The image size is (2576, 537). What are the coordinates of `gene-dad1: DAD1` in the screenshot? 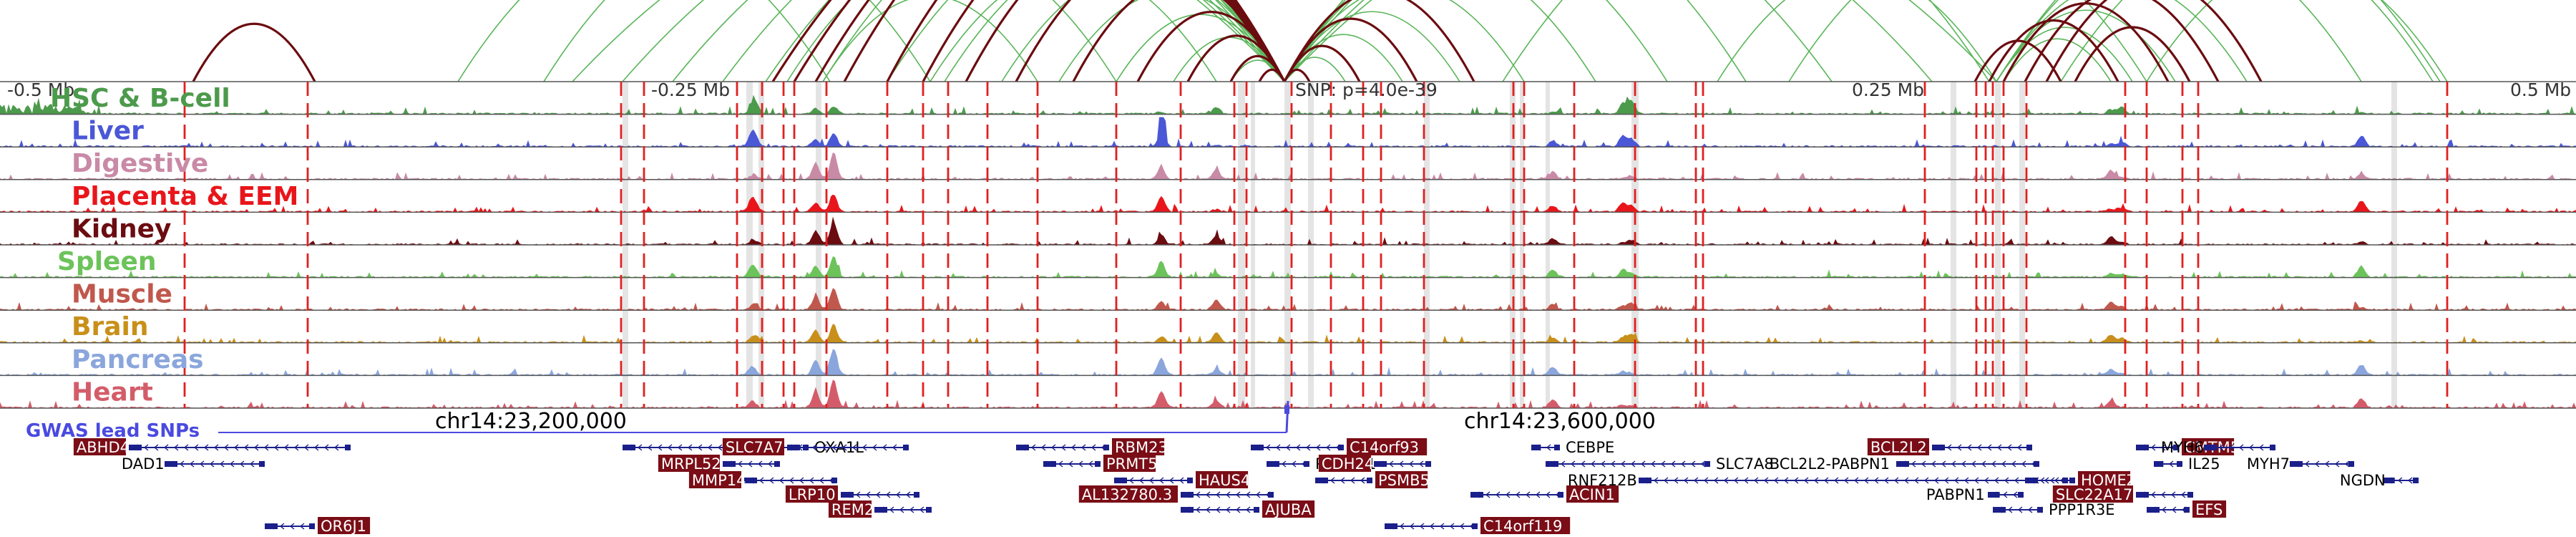 It's located at (193, 464).